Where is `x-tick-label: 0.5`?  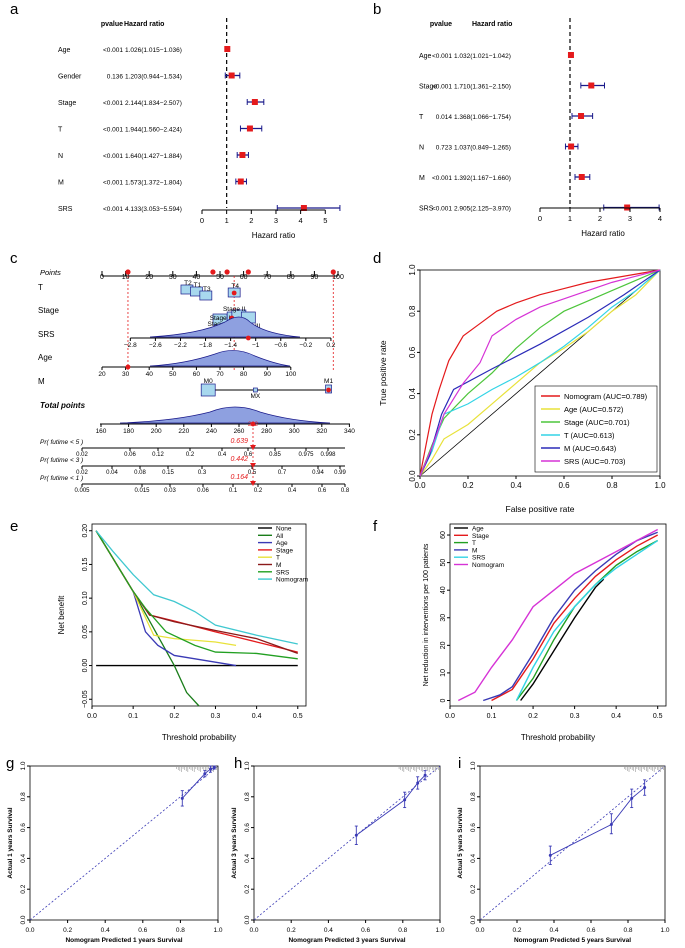
x-tick-label: 0.5 is located at coordinates (298, 716).